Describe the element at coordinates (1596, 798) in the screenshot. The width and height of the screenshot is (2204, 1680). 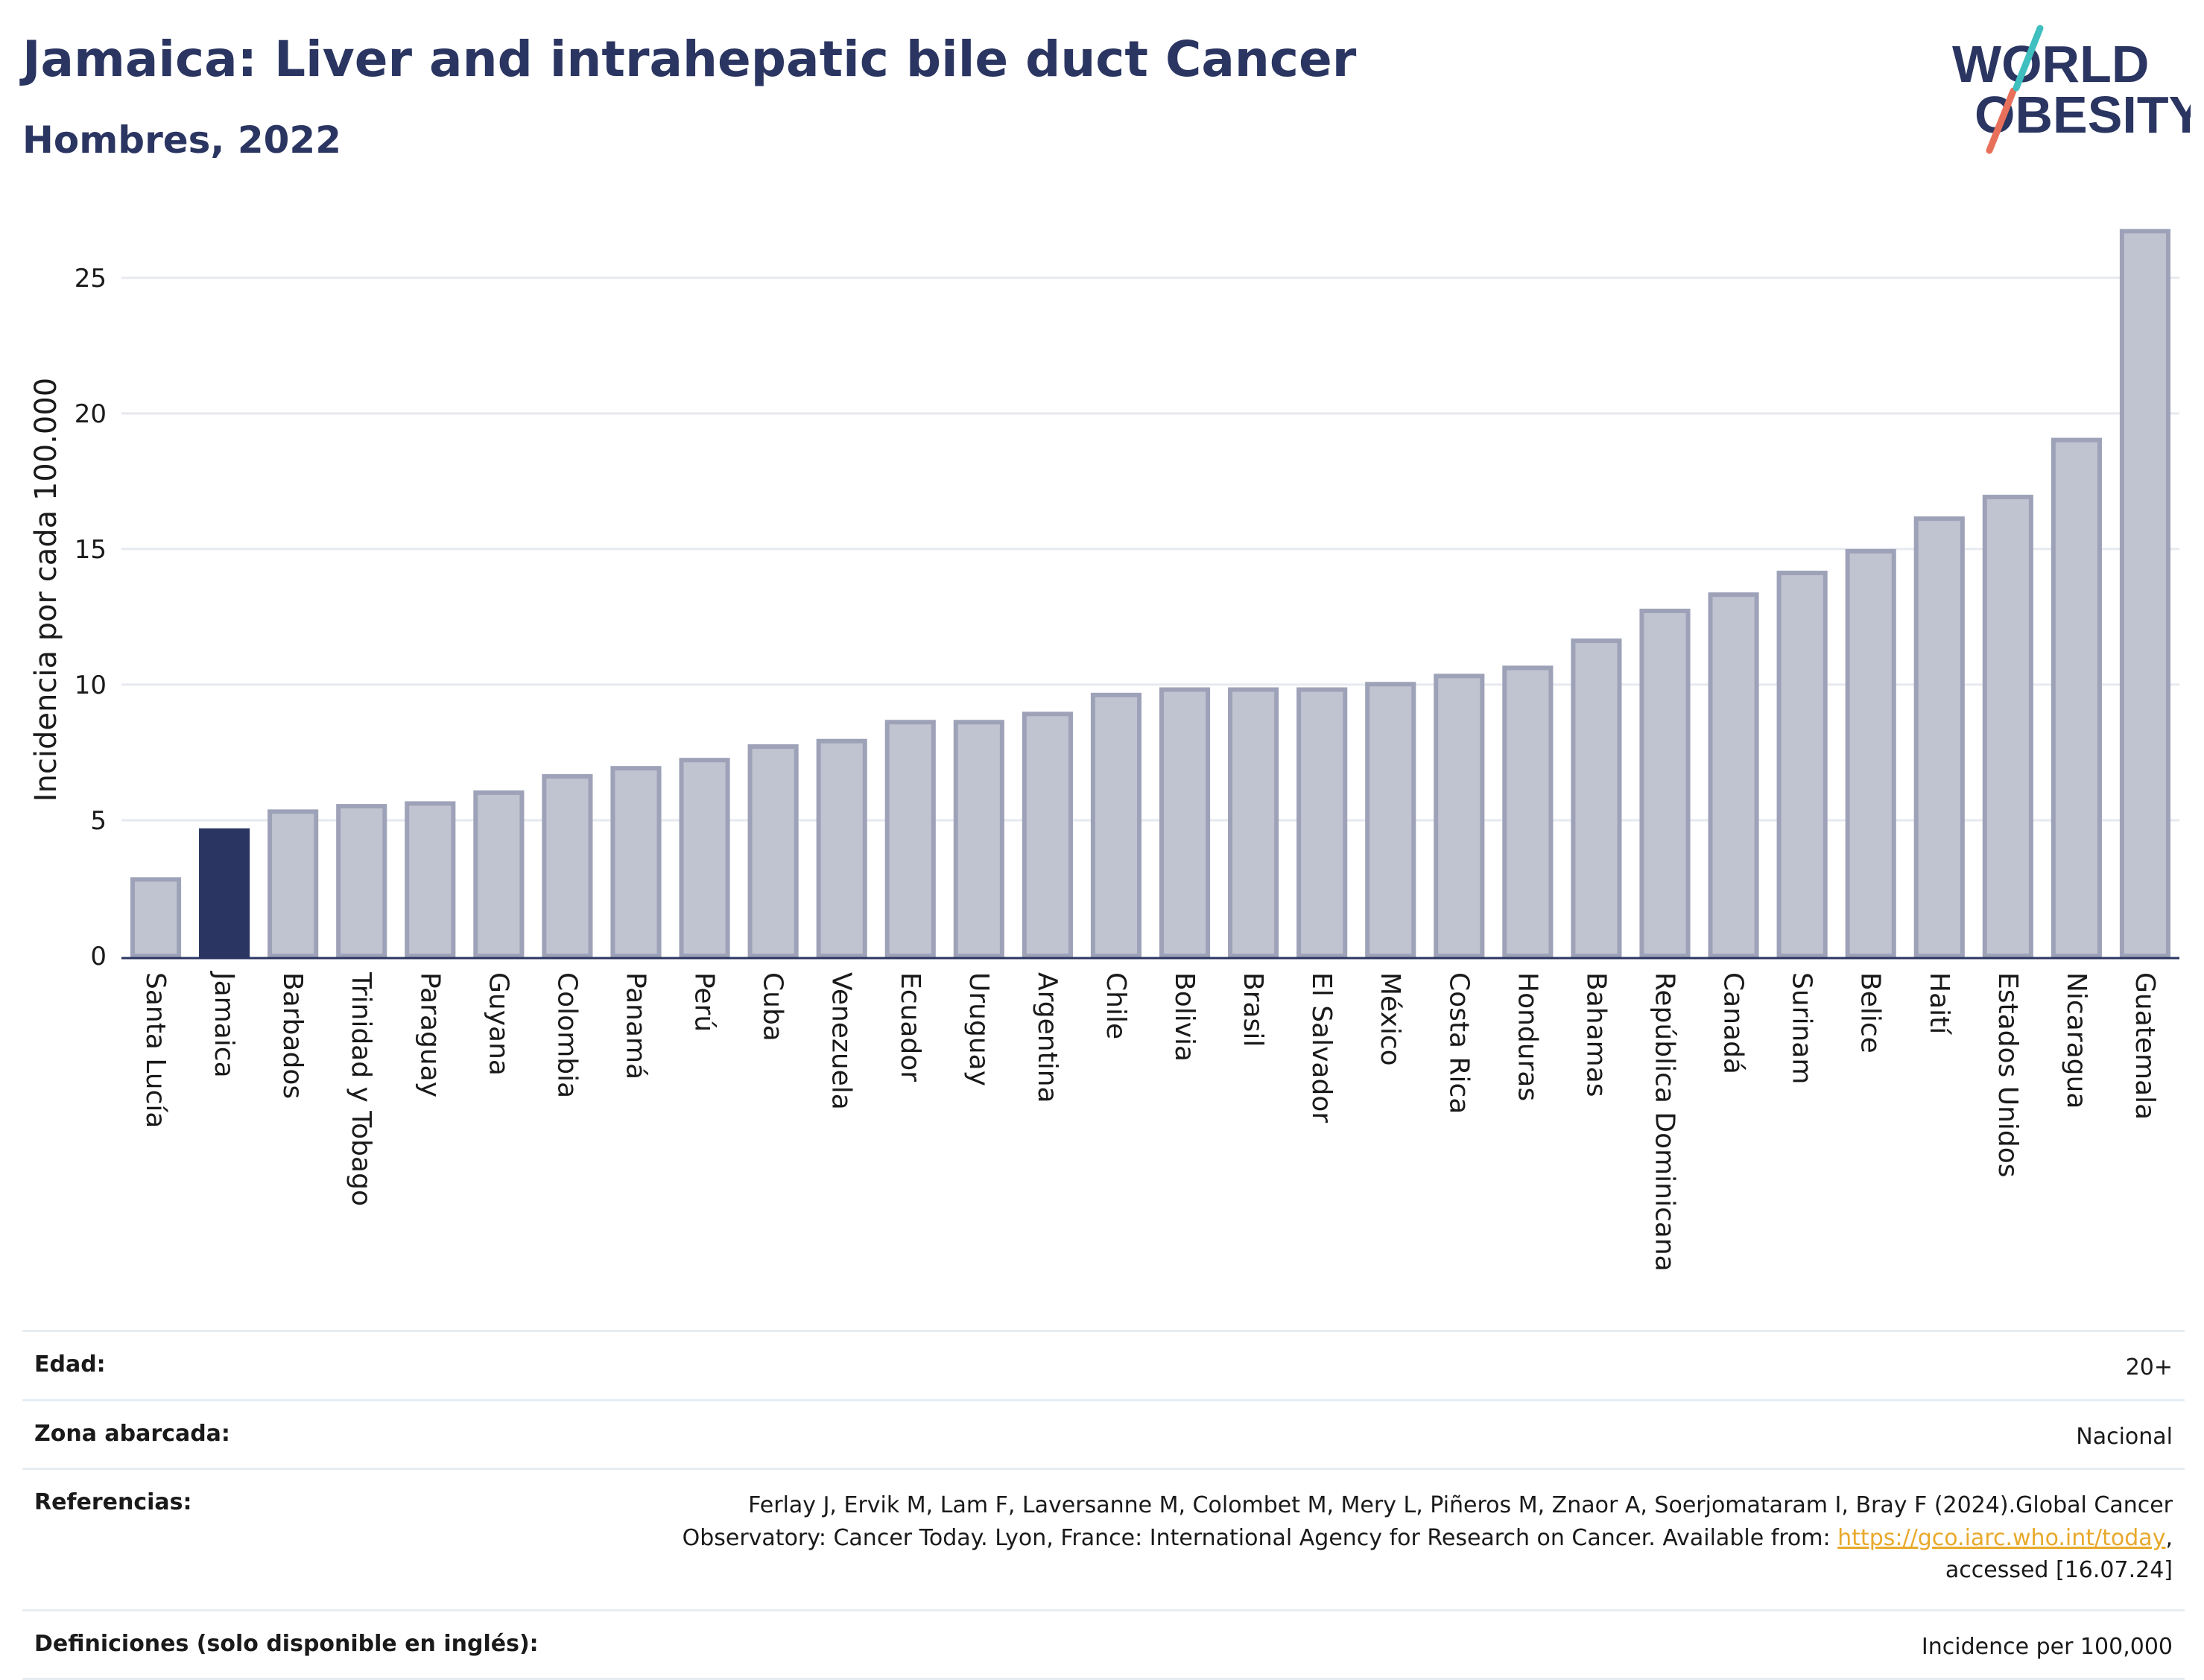
I see `bar-bahamas` at that location.